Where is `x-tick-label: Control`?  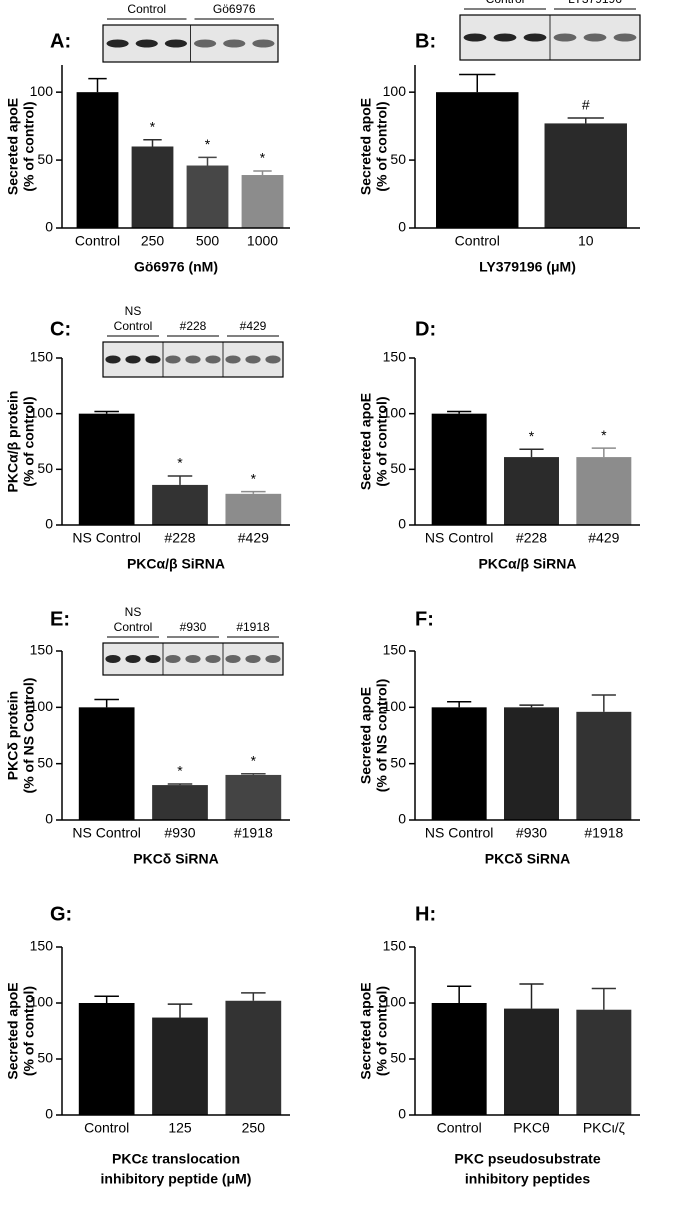
x-tick-label: Control is located at coordinates (97, 241).